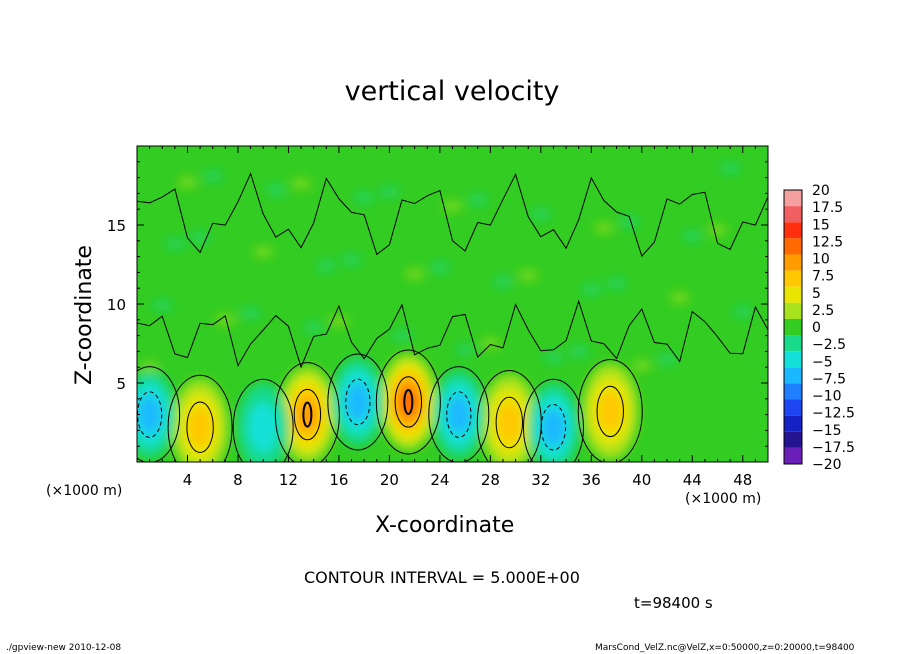  What do you see at coordinates (823, 311) in the screenshot?
I see `colorbar-label: 2.5` at bounding box center [823, 311].